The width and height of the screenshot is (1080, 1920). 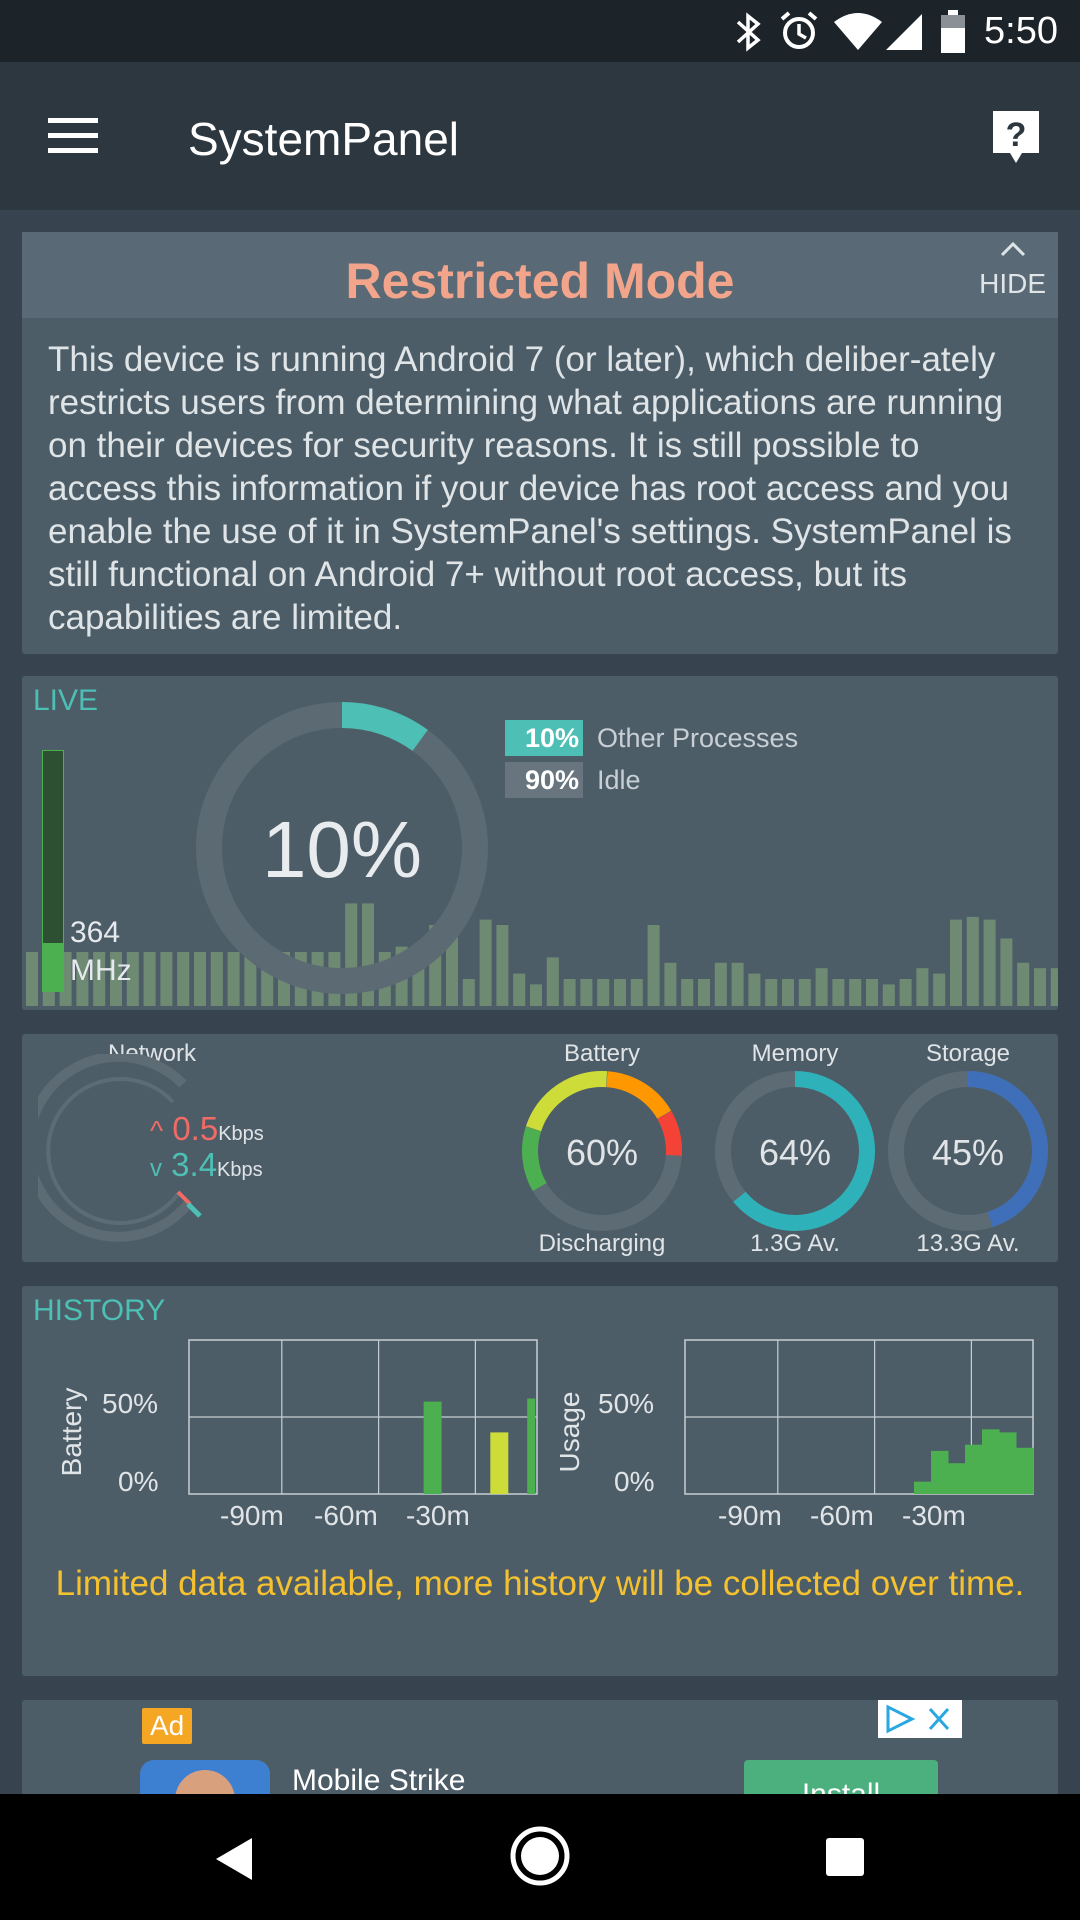 What do you see at coordinates (363, 1417) in the screenshot?
I see `battery-history-chart` at bounding box center [363, 1417].